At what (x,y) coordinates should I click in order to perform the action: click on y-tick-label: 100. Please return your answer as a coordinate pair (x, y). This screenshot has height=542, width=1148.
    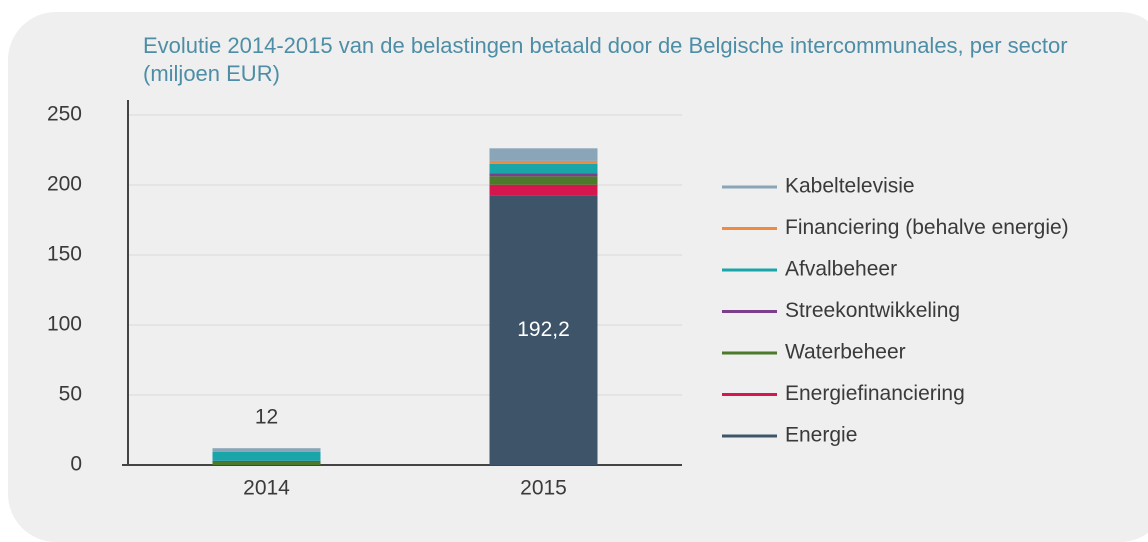
    Looking at the image, I should click on (64, 324).